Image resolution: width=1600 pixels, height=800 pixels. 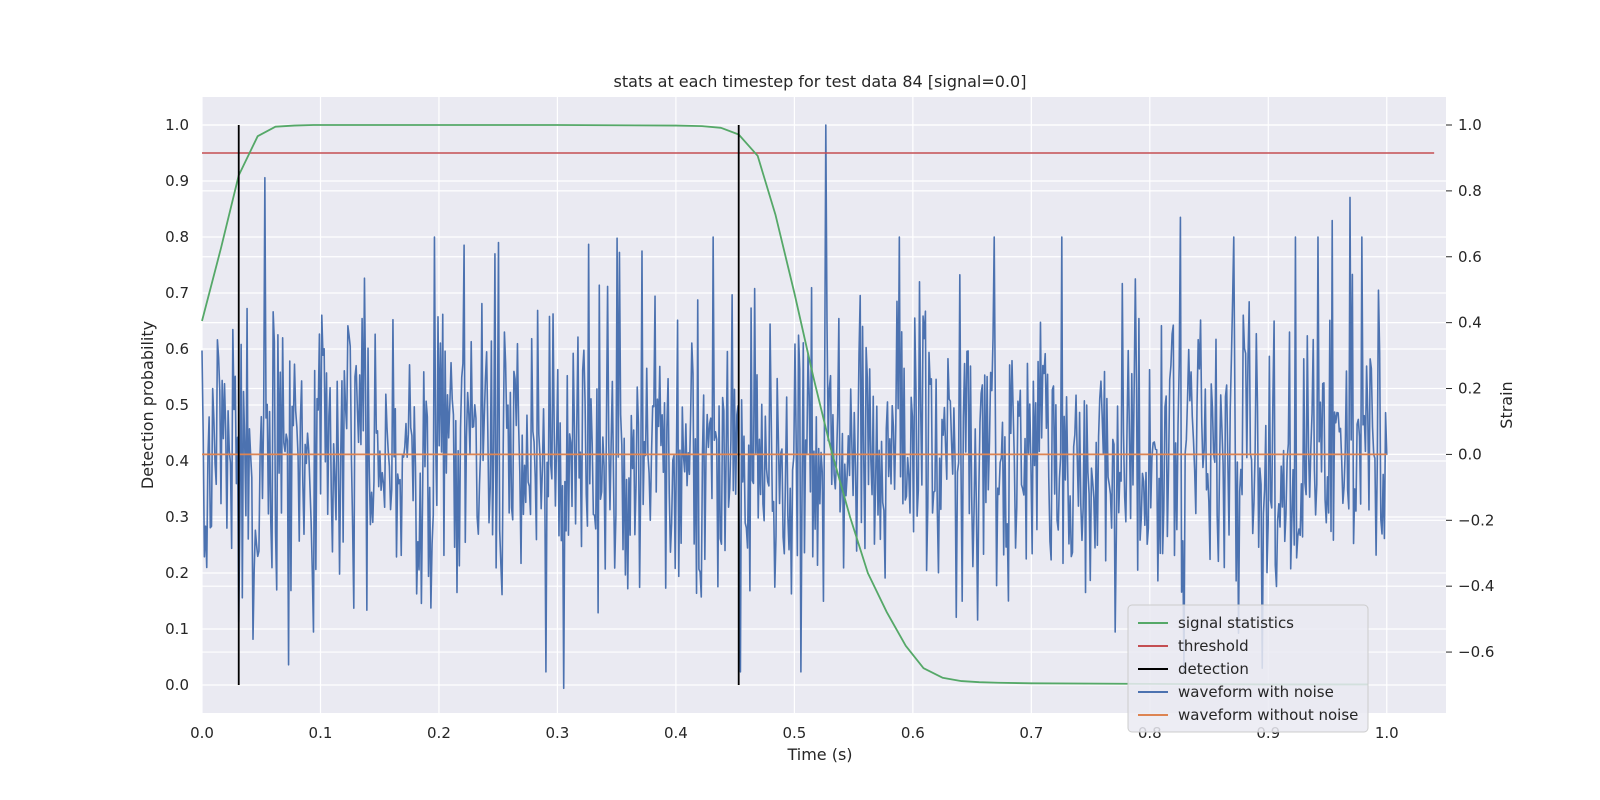 What do you see at coordinates (177, 629) in the screenshot?
I see `y-tick-label: 0.1` at bounding box center [177, 629].